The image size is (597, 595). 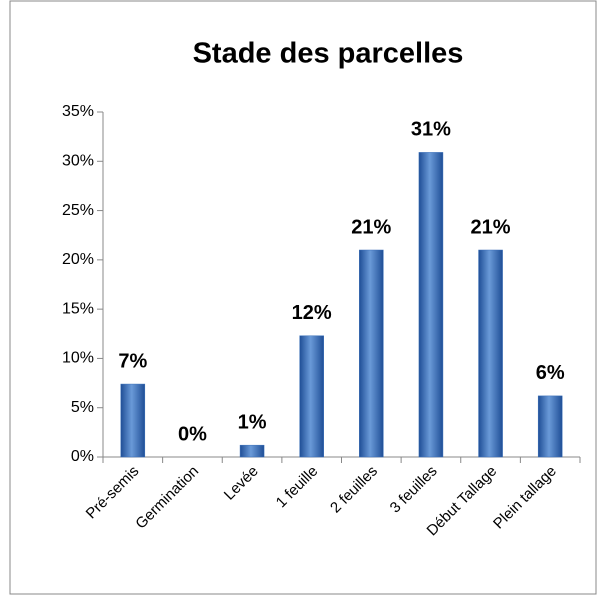 I want to click on y-tick-label: 0%, so click(x=82, y=456).